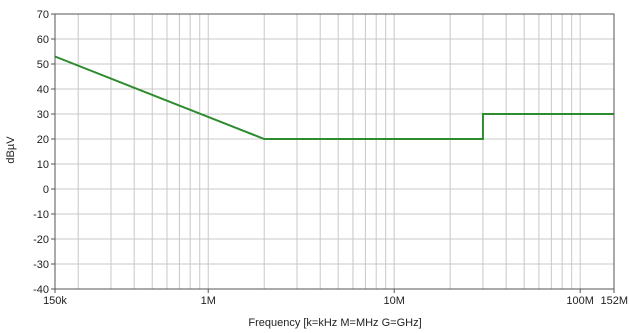 Image resolution: width=629 pixels, height=333 pixels. What do you see at coordinates (43, 140) in the screenshot?
I see `y-tick-label: 20` at bounding box center [43, 140].